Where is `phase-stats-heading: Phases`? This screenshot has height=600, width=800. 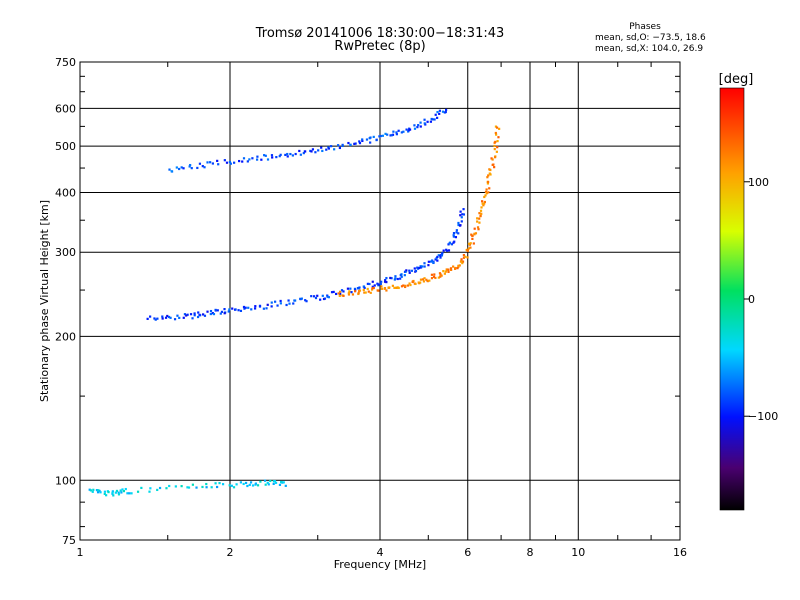
phase-stats-heading: Phases is located at coordinates (645, 27).